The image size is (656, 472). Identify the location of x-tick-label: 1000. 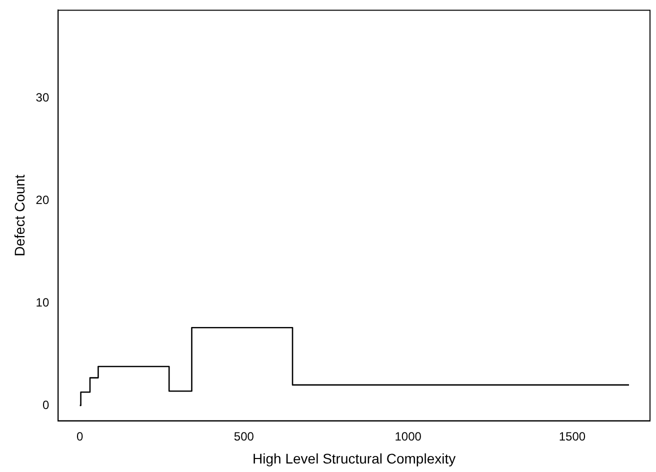
(408, 436).